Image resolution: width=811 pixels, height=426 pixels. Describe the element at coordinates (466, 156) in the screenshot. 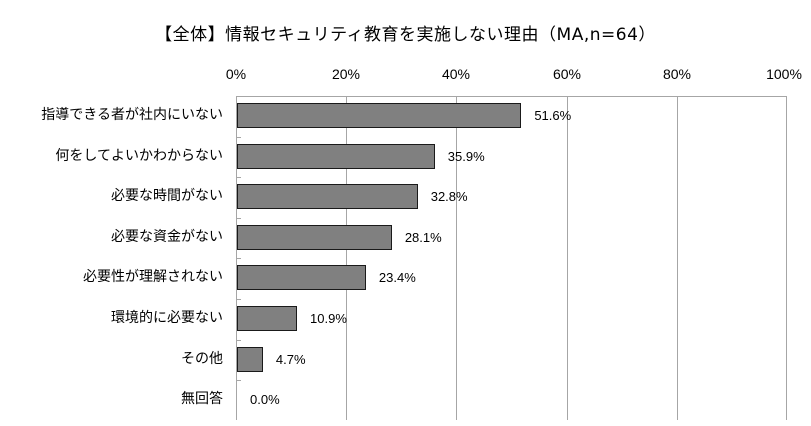

I see `value-label: 35.9%` at that location.